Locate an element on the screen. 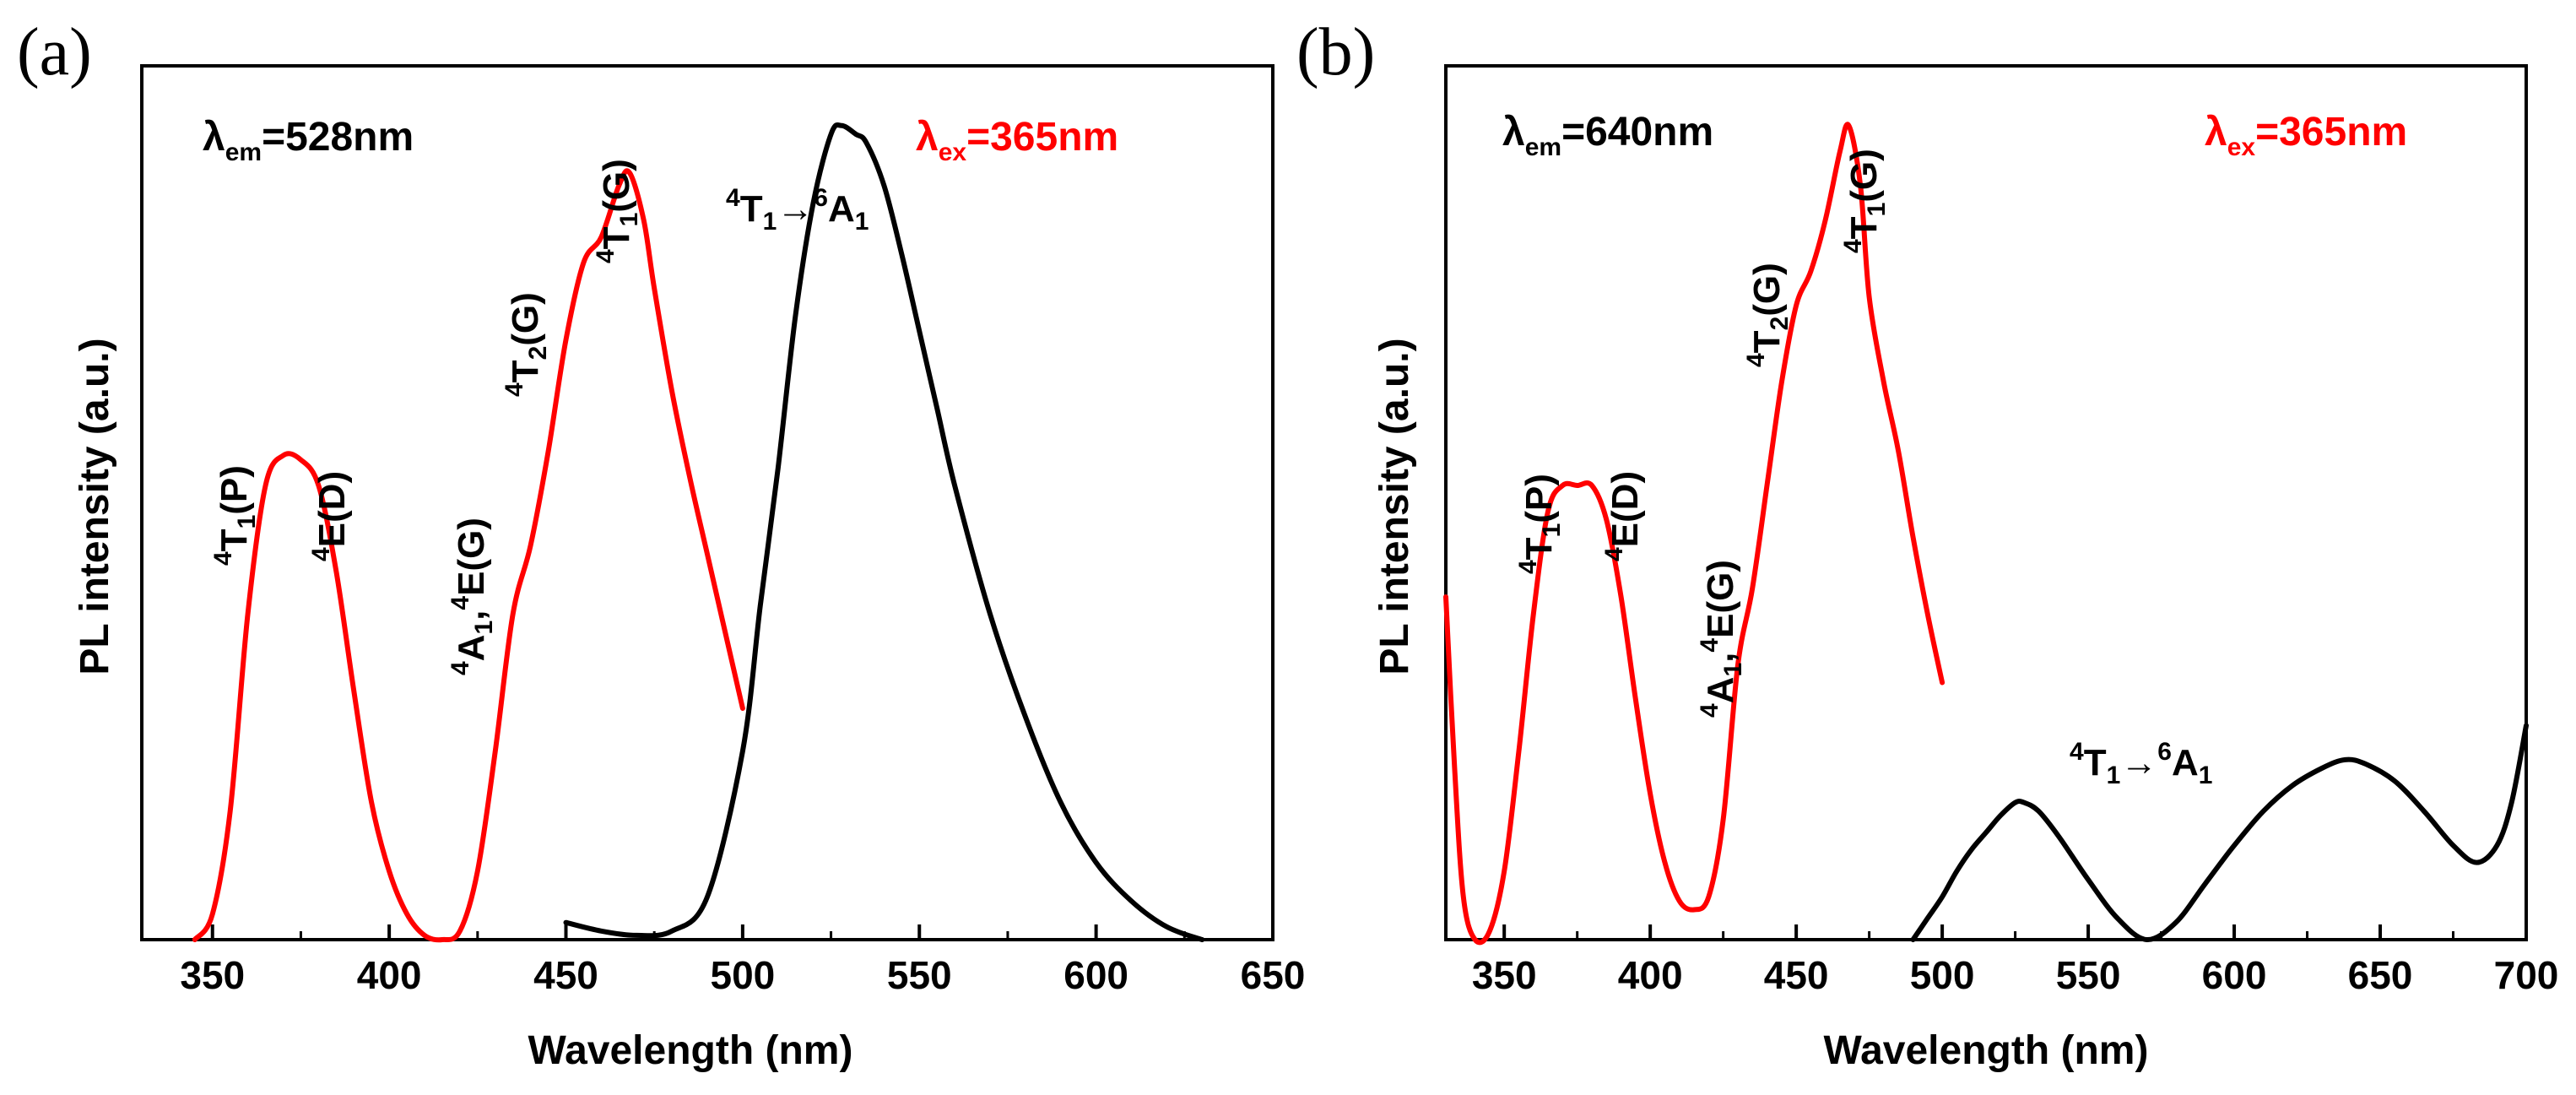  x-tick-label-a-500: 500 is located at coordinates (743, 975).